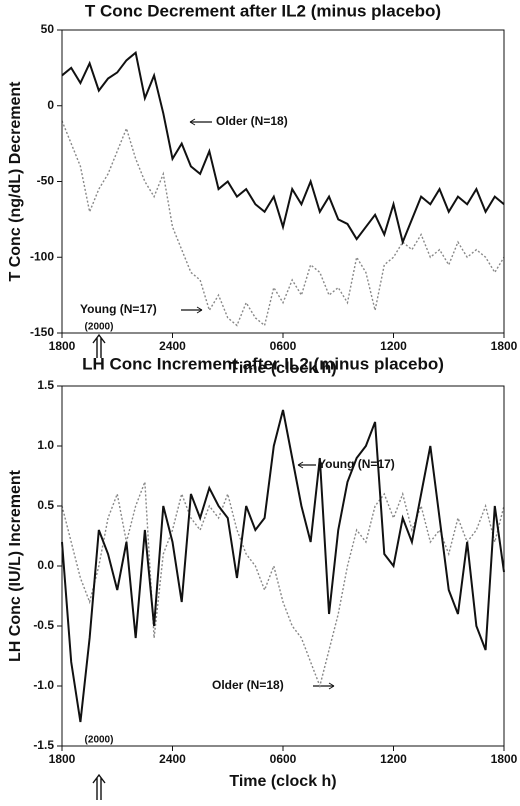  I want to click on y-tick-label: -150, so click(42, 332).